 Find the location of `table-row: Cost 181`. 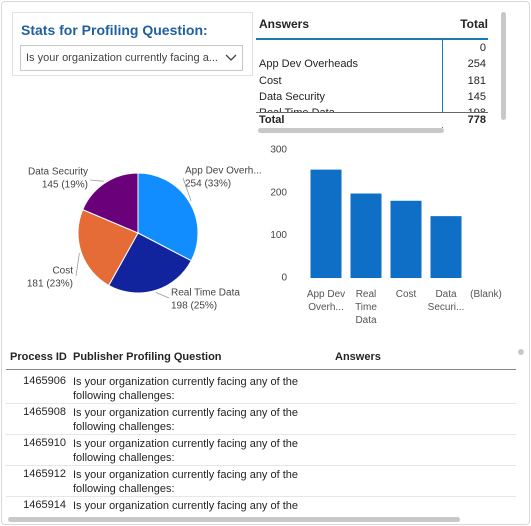

table-row: Cost 181 is located at coordinates (372, 81).